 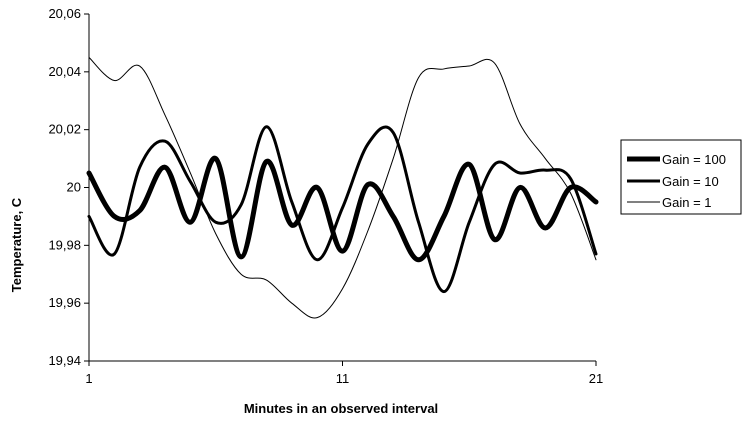 What do you see at coordinates (341, 408) in the screenshot?
I see `x-axis-title: Minutes in an observed interval` at bounding box center [341, 408].